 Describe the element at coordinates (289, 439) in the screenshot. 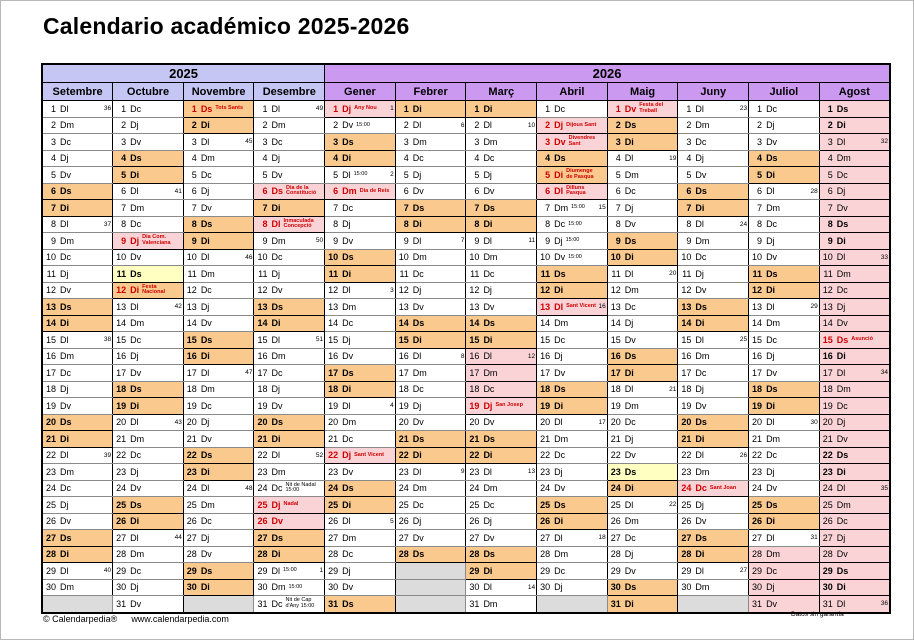

I see `day-cell: 21 Di` at that location.